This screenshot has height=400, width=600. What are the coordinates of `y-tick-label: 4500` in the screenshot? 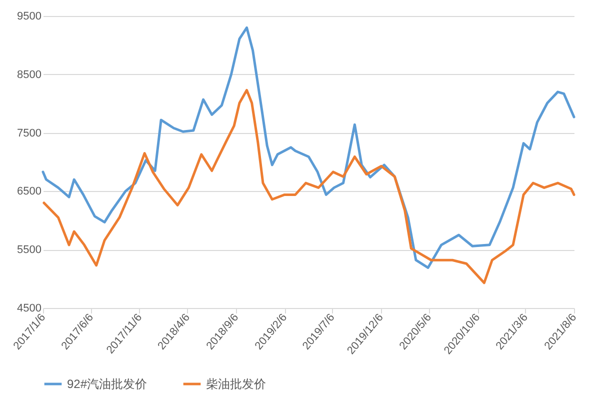 It's located at (29, 308).